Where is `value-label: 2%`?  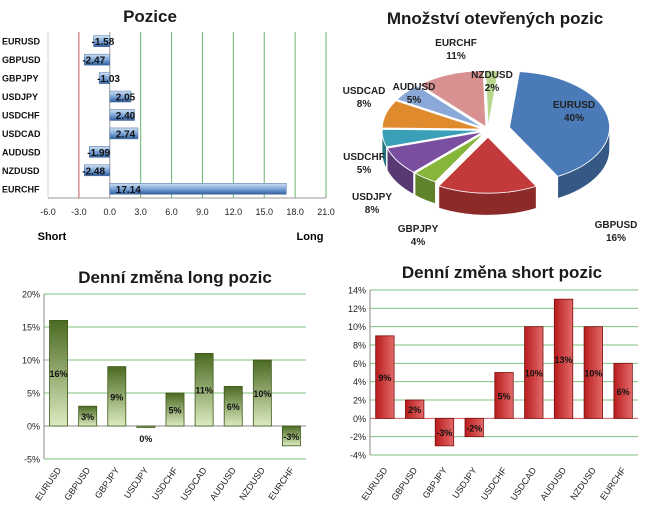
value-label: 2% is located at coordinates (414, 410).